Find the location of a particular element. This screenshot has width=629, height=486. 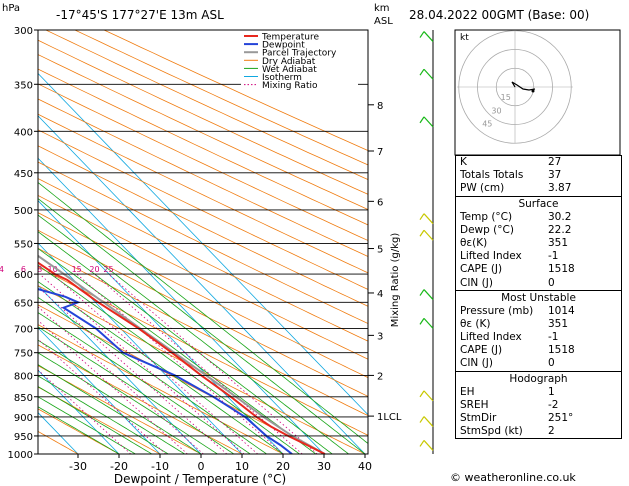

index-label: Temp (°C) is located at coordinates (486, 216).